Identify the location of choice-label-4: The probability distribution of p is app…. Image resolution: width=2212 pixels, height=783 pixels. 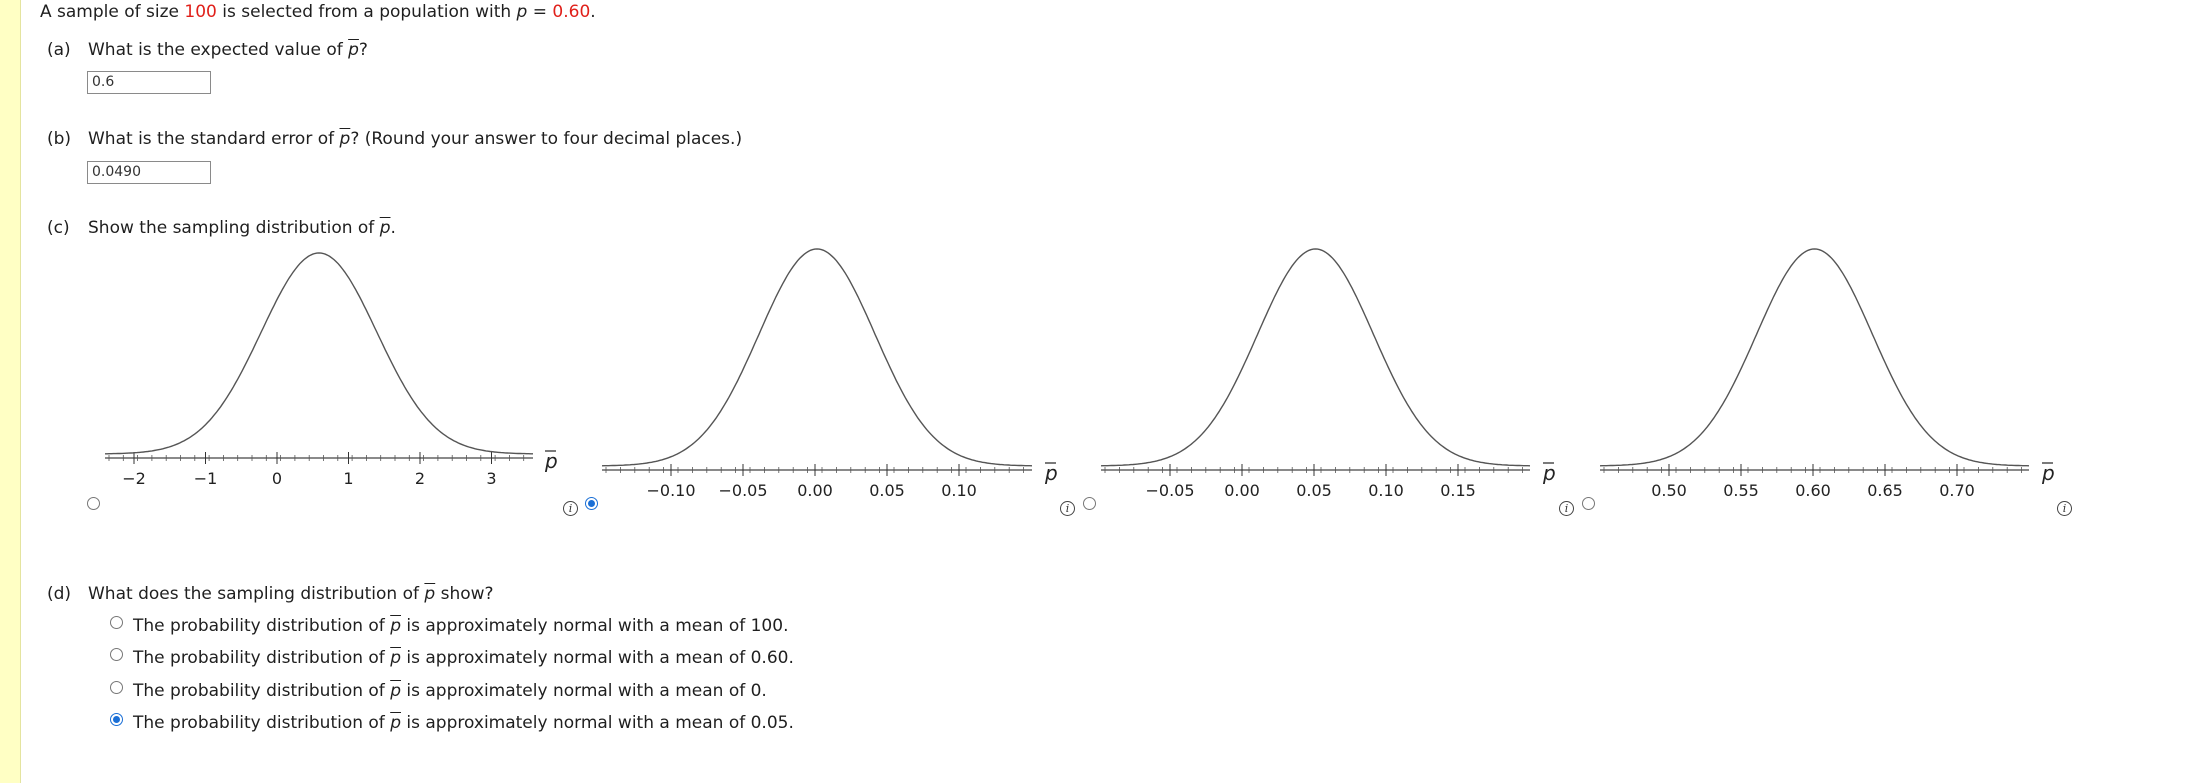
(463, 723).